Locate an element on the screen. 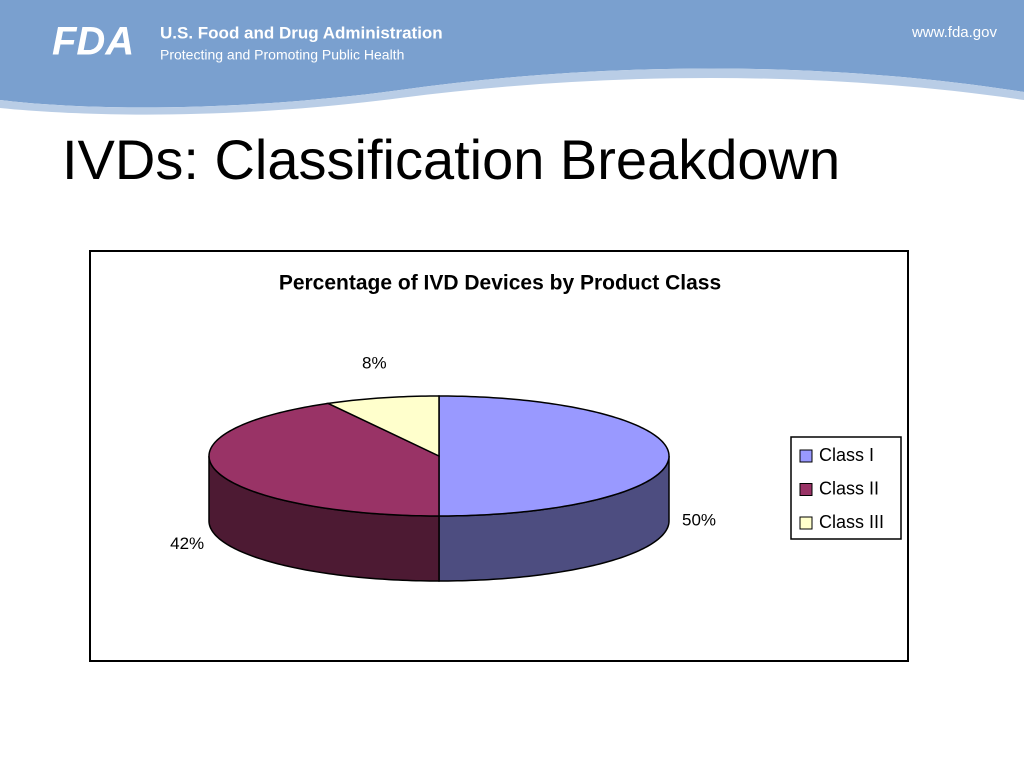  data-label: 50% is located at coordinates (699, 519).